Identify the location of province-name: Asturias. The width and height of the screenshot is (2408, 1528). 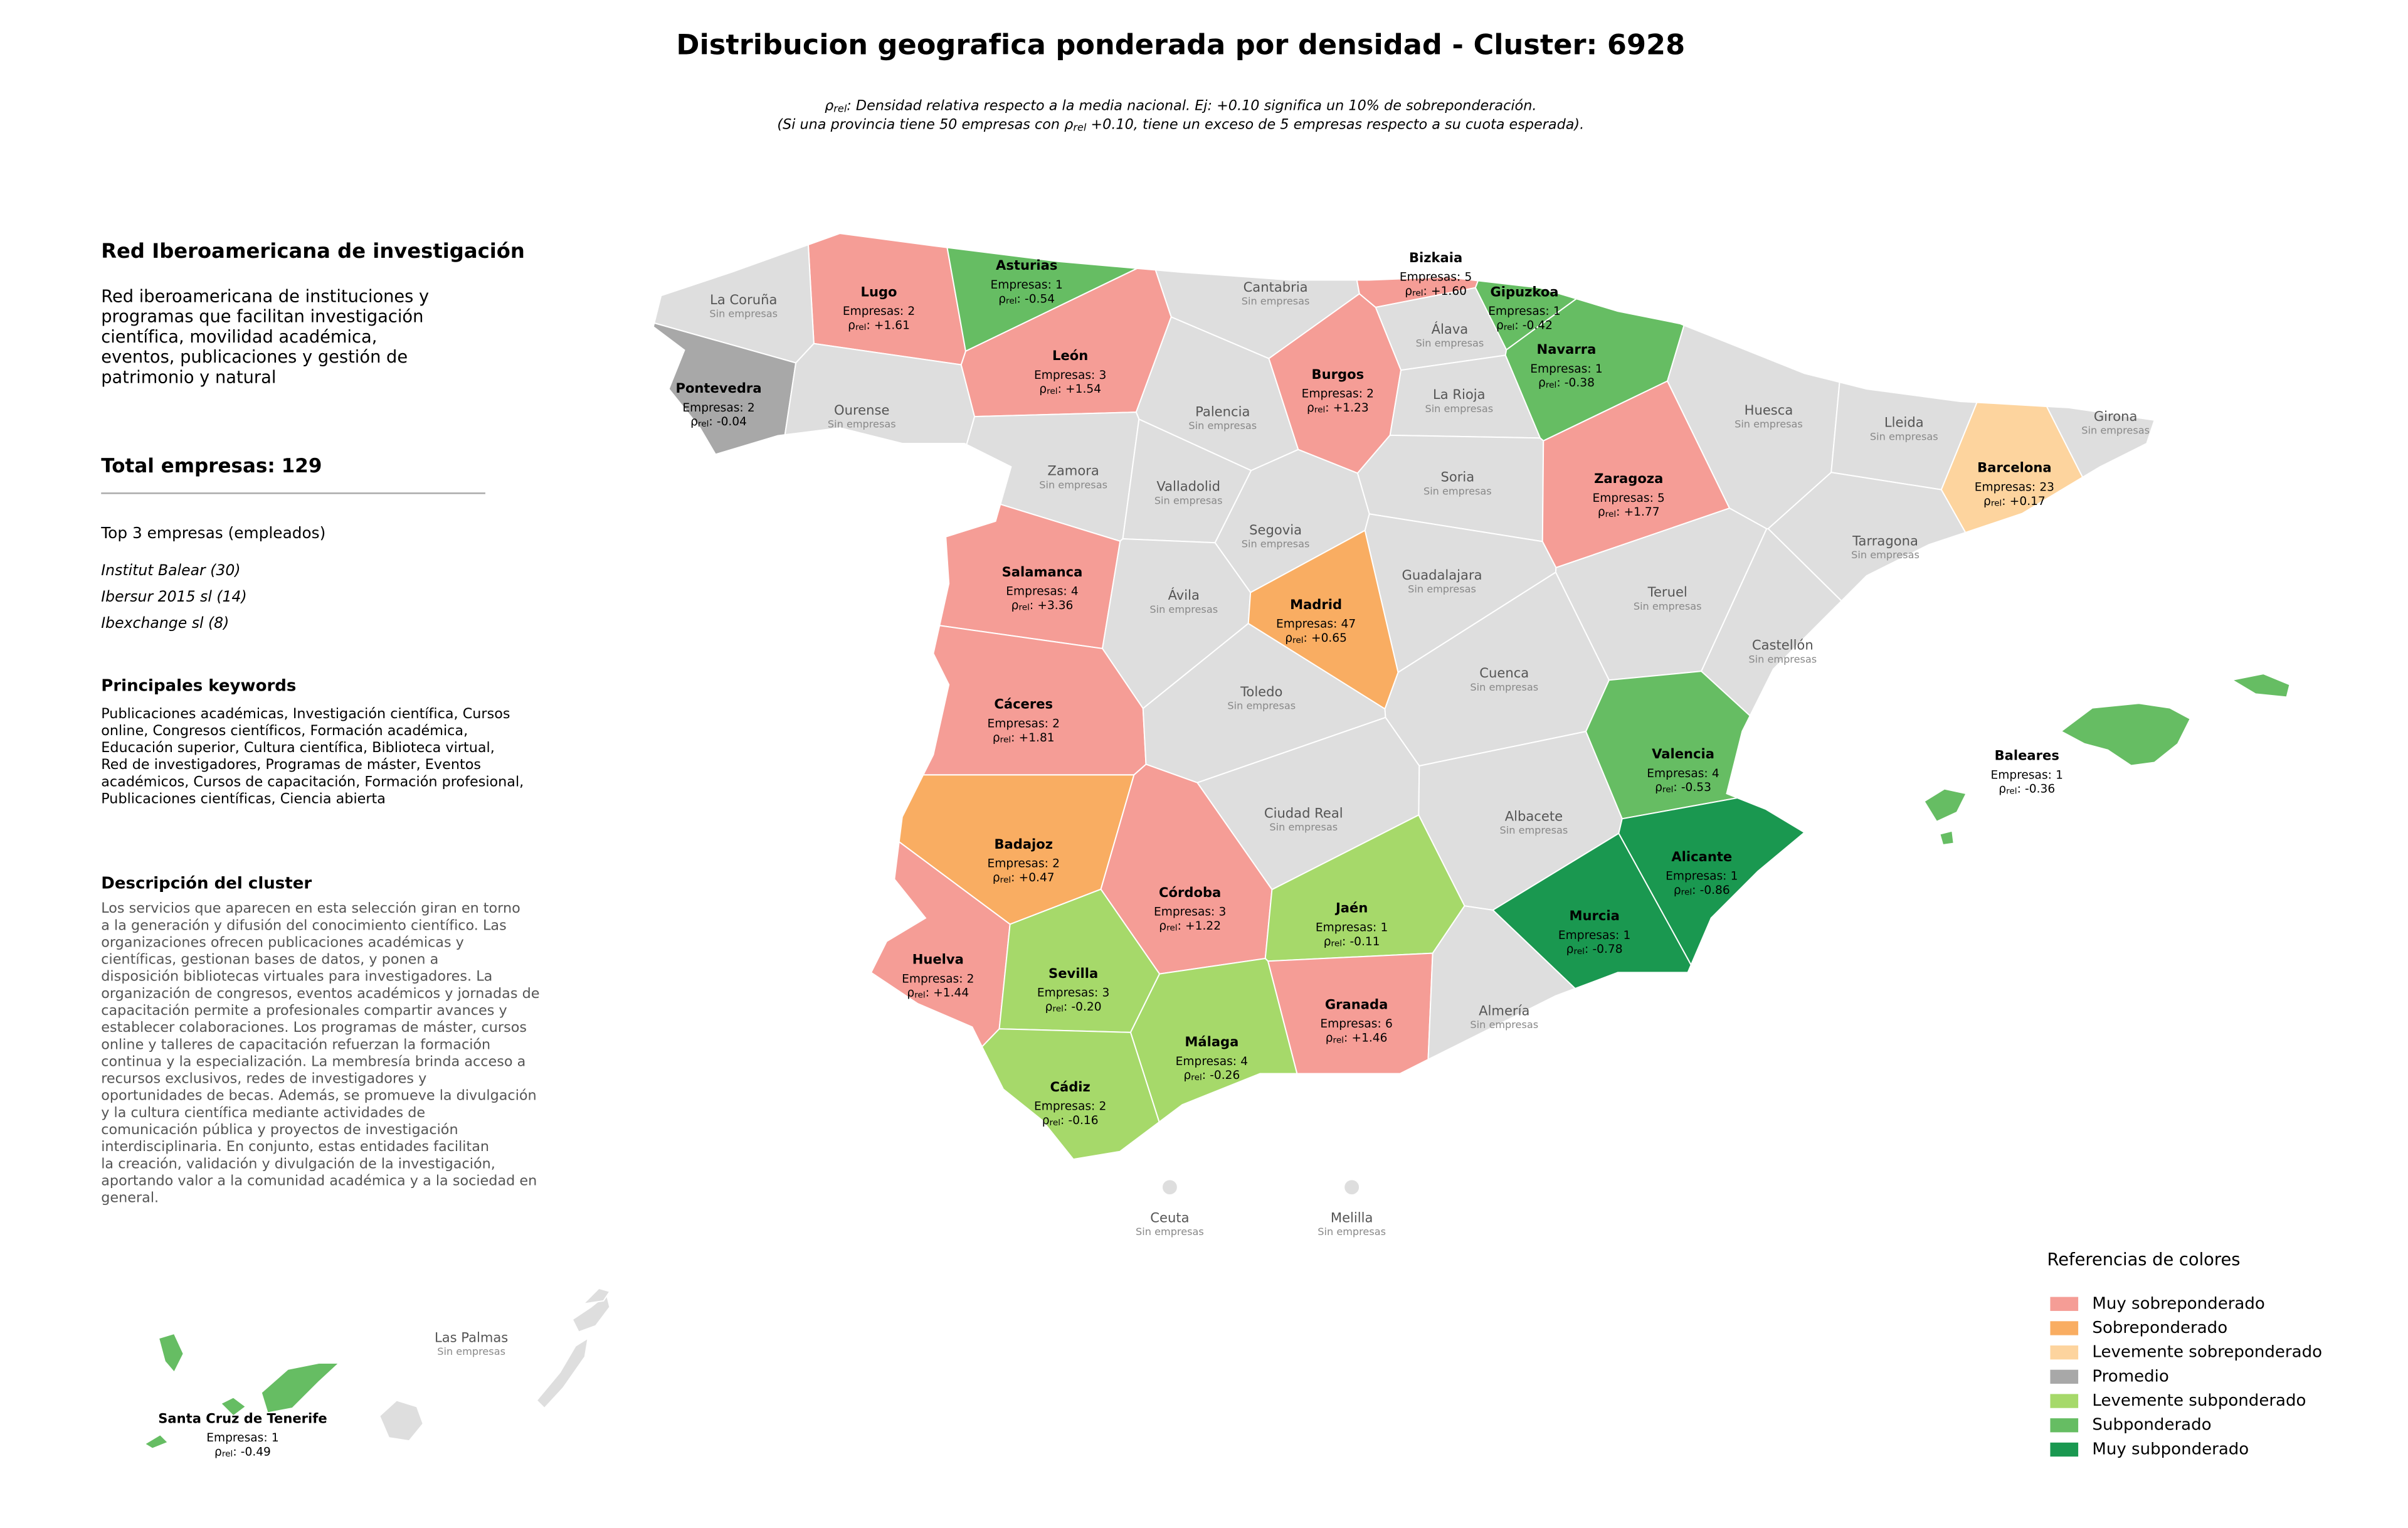
(1026, 265).